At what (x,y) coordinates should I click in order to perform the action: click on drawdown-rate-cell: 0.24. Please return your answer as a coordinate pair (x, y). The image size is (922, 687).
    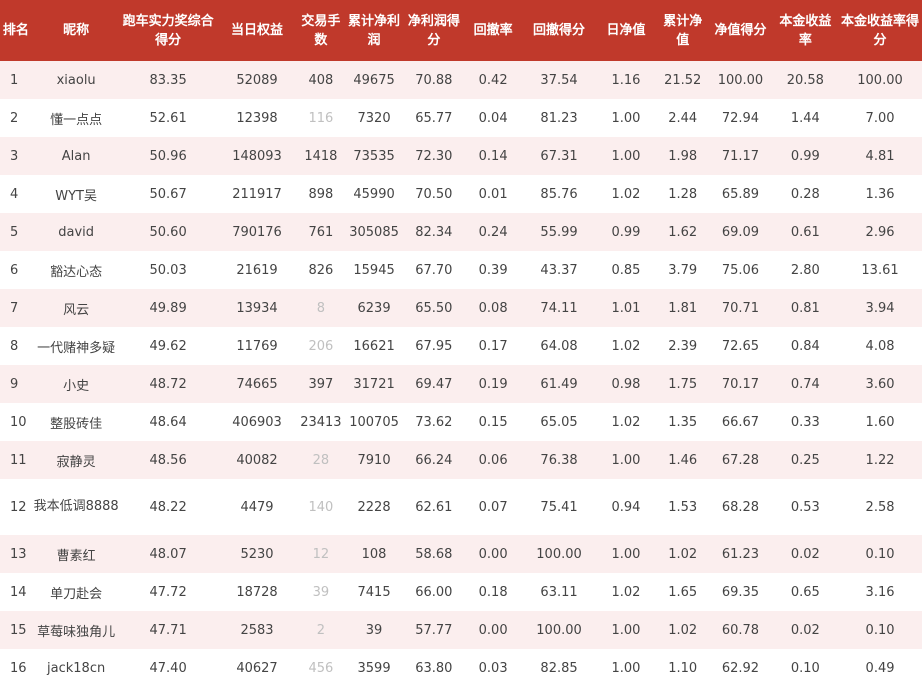
    Looking at the image, I should click on (493, 232).